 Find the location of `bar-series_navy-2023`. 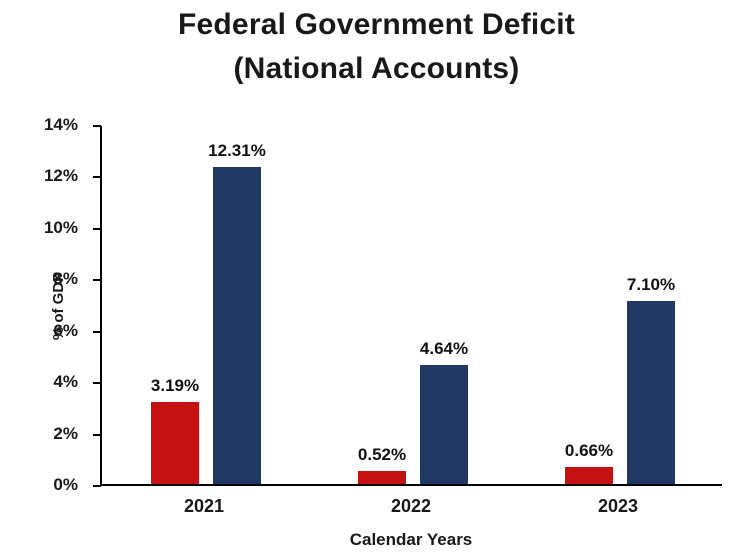

bar-series_navy-2023 is located at coordinates (651, 392).